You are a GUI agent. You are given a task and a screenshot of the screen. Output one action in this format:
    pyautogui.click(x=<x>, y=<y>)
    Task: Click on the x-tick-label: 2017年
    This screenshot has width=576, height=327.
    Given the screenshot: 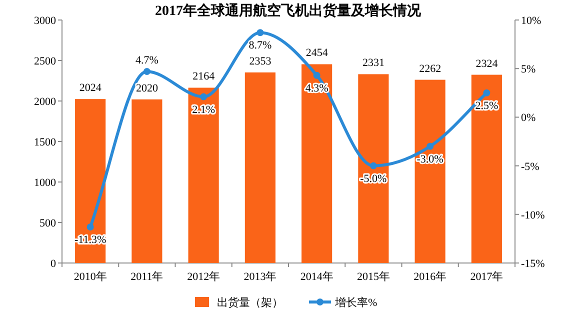 What is the action you would take?
    pyautogui.click(x=487, y=277)
    